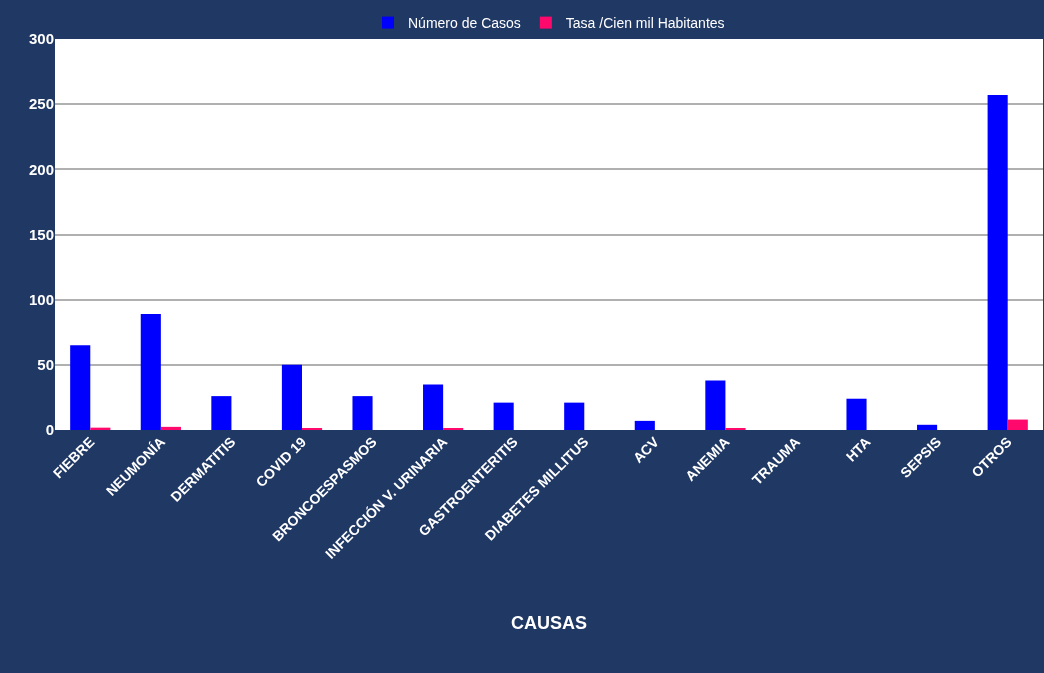 This screenshot has width=1044, height=673. What do you see at coordinates (464, 23) in the screenshot?
I see `legend-label: Número de Casos` at bounding box center [464, 23].